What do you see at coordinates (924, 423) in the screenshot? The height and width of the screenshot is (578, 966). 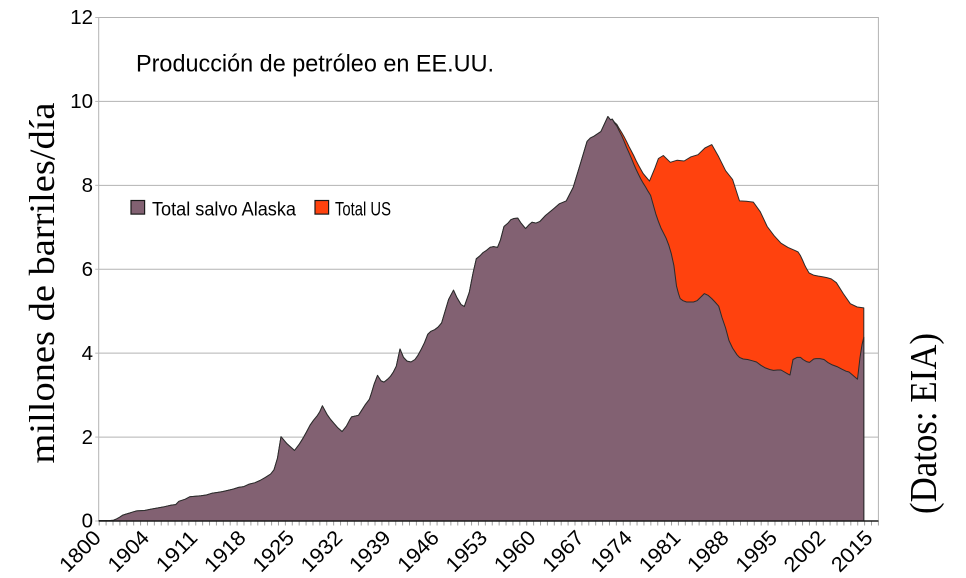 I see `svg-text: (Datos: EIA)` at bounding box center [924, 423].